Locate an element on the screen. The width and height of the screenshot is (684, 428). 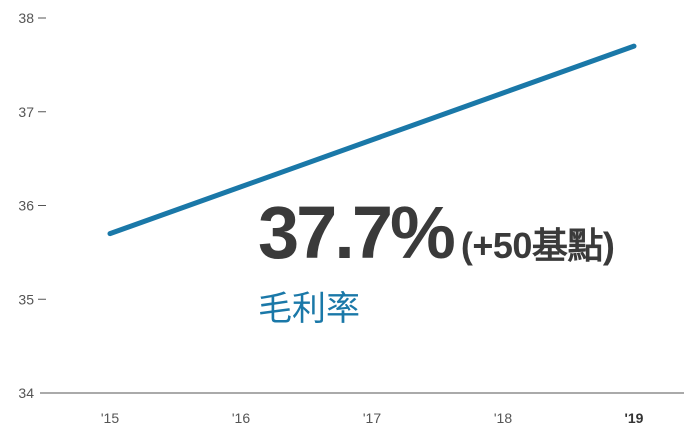
y-axis: 34 35 36 37 38 is located at coordinates (32, 205).